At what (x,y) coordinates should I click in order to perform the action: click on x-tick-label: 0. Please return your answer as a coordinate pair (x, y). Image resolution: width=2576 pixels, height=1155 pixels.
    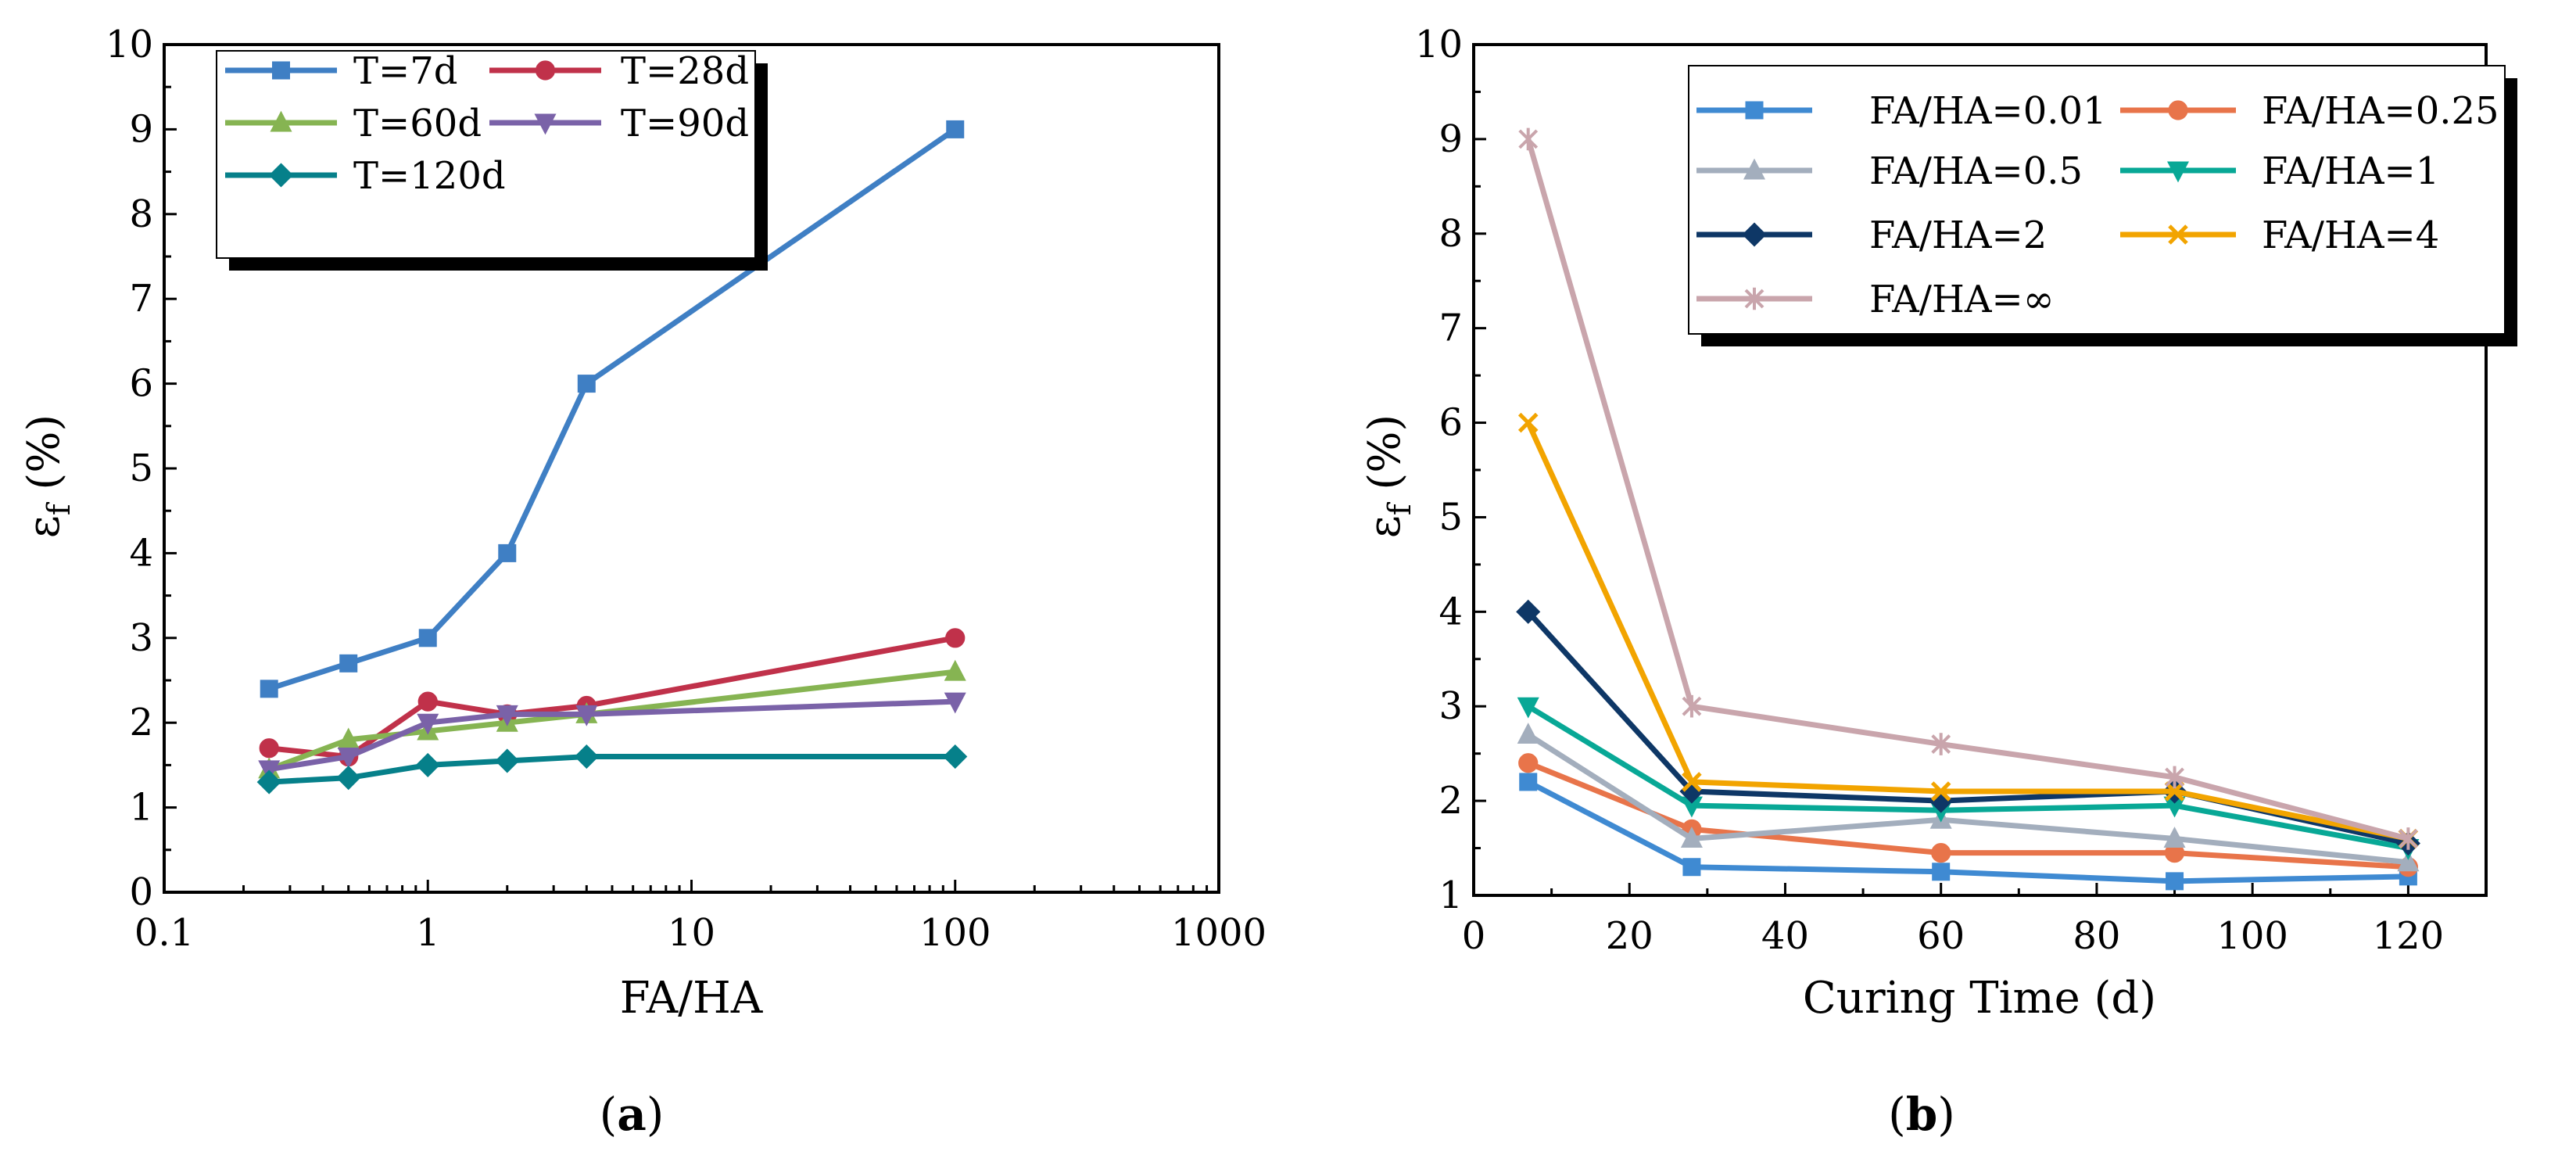
    Looking at the image, I should click on (1474, 936).